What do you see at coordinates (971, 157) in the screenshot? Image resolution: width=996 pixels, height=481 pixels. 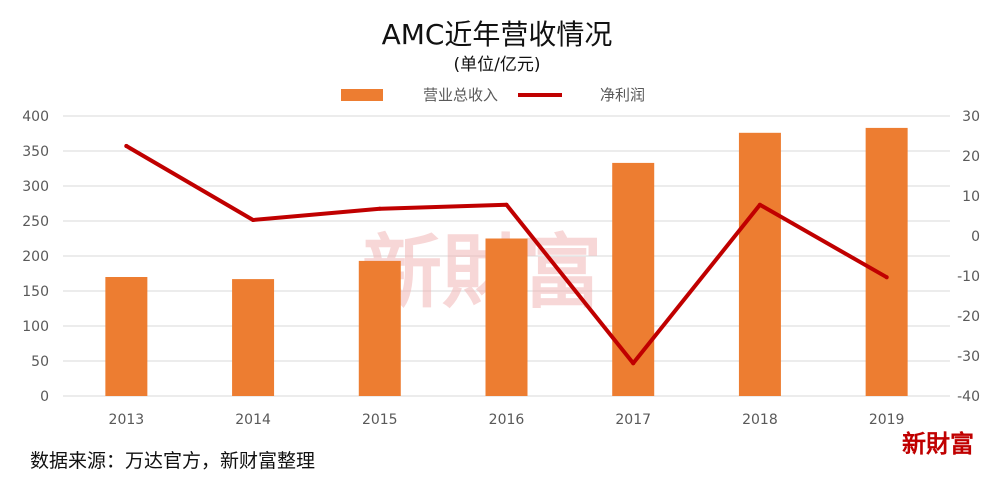 I see `right-y-tick-label: 20` at bounding box center [971, 157].